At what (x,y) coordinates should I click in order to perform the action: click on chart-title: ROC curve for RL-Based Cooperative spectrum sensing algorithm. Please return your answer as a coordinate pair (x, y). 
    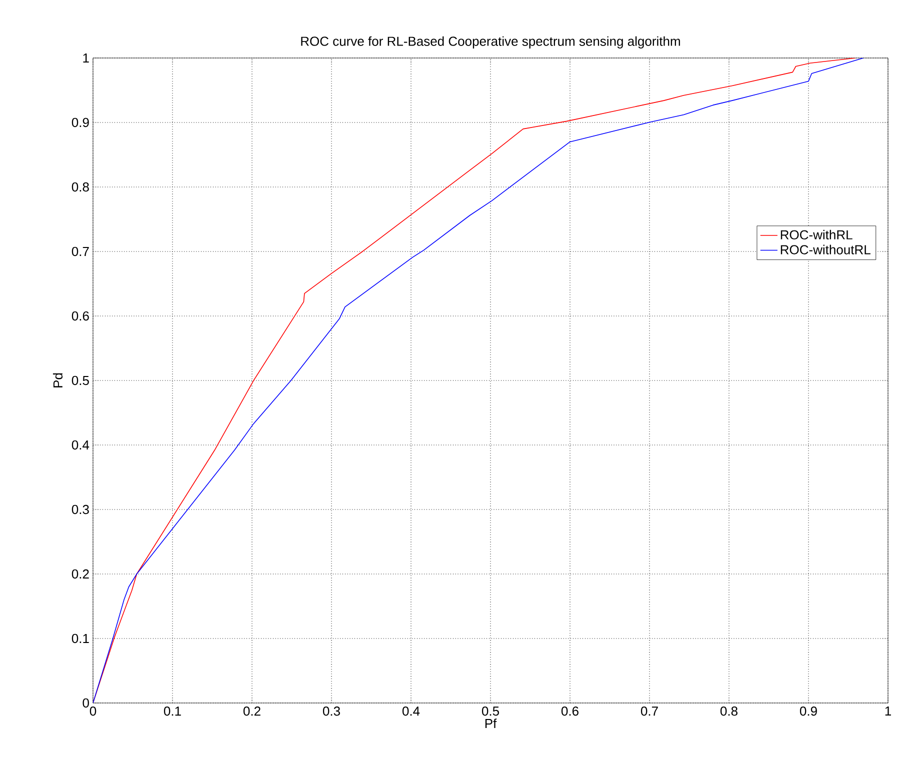
    Looking at the image, I should click on (490, 42).